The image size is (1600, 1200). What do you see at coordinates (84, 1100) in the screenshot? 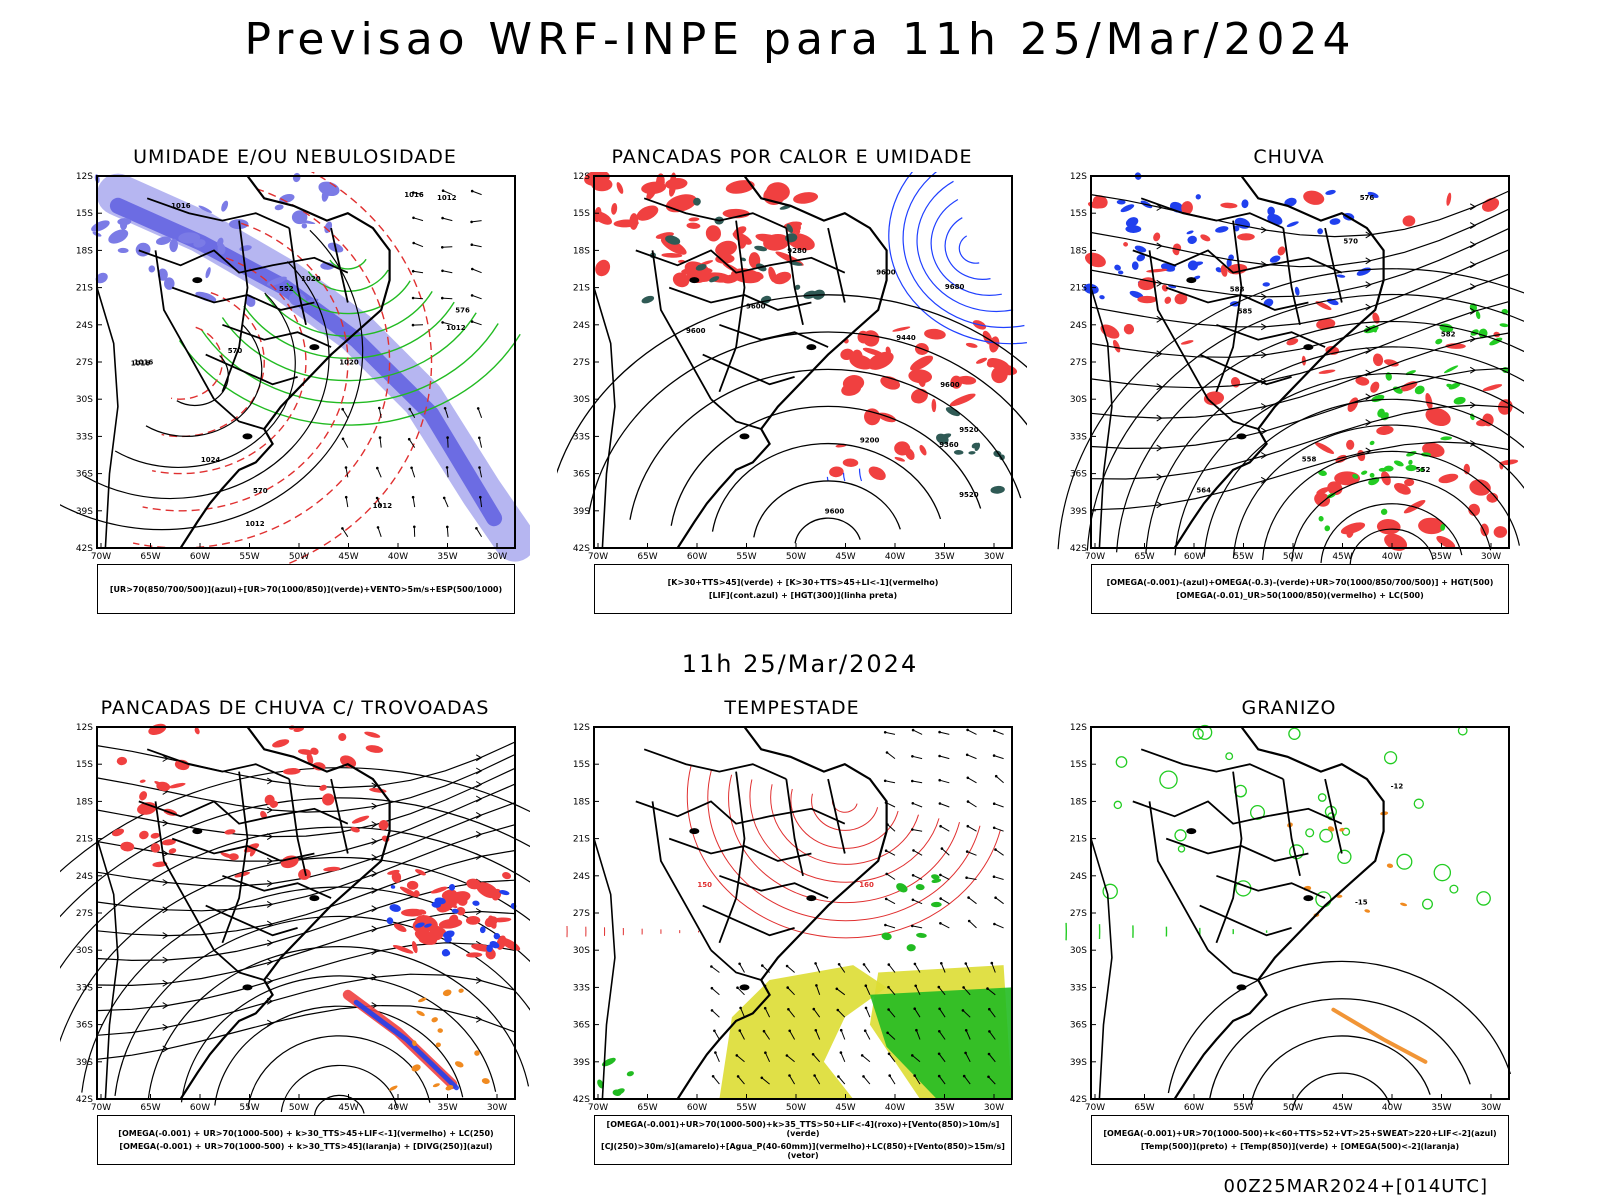
I see `lat-tick-label: 42S` at bounding box center [84, 1100].